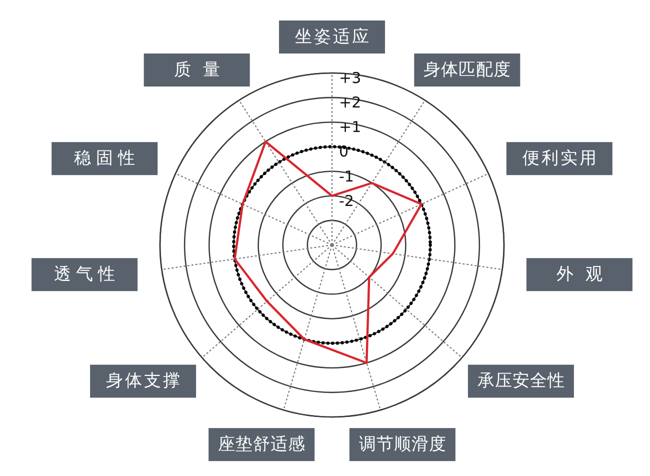 This screenshot has width=650, height=476. Describe the element at coordinates (87, 274) in the screenshot. I see `spoke-label: 透气性` at that location.